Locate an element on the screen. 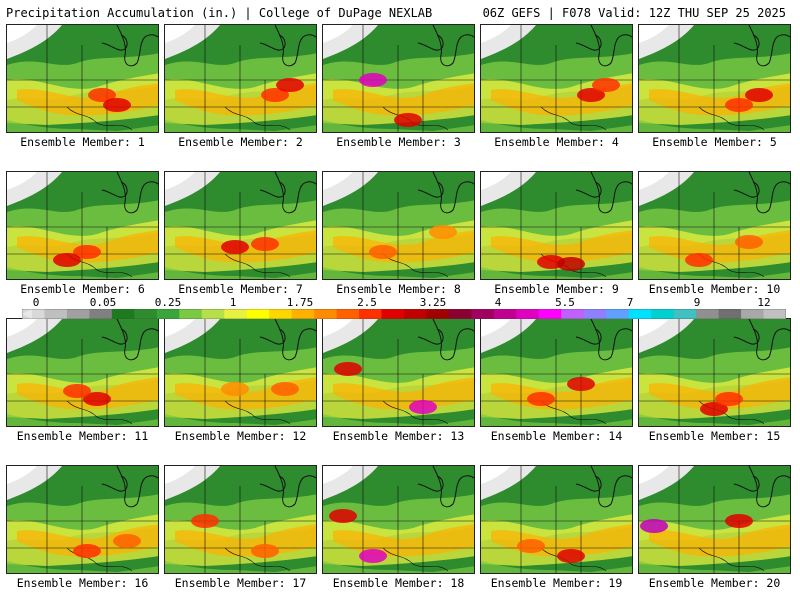 The image size is (800, 600). colorbar-tick-label: 0 is located at coordinates (36, 302).